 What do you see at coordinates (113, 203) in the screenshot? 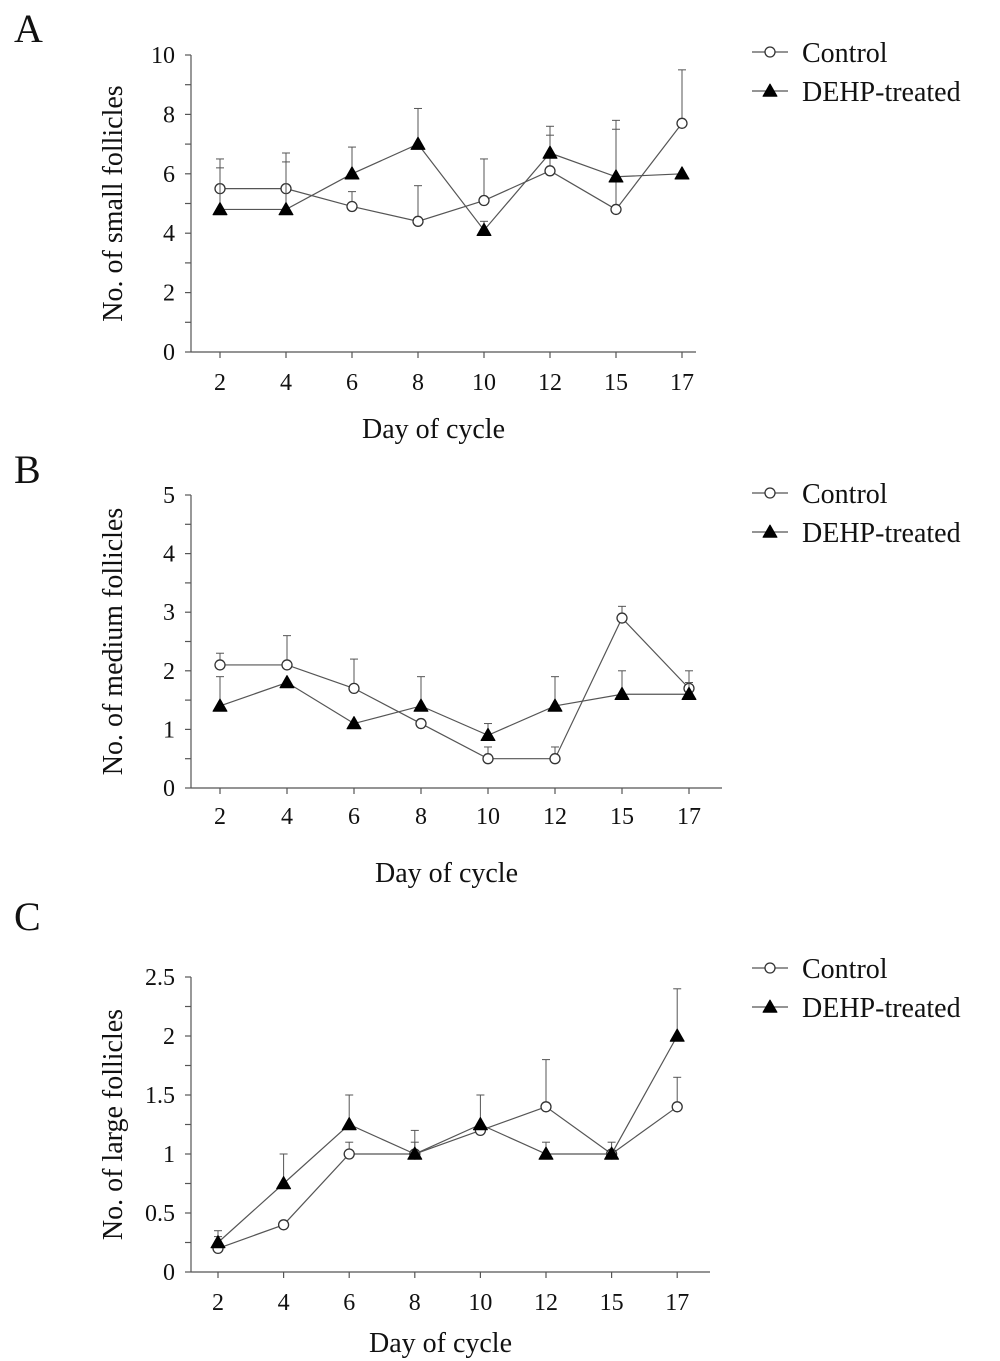
I see `y-axis-label: No. of small follicles` at bounding box center [113, 203].